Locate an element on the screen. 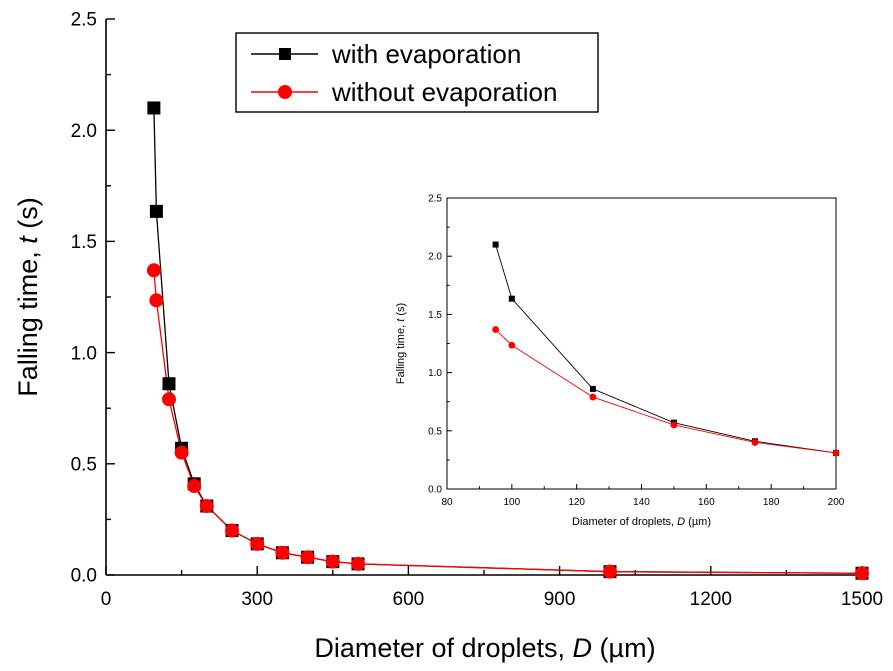 The height and width of the screenshot is (671, 893). inset-x-tick-label: 100 is located at coordinates (511, 502).